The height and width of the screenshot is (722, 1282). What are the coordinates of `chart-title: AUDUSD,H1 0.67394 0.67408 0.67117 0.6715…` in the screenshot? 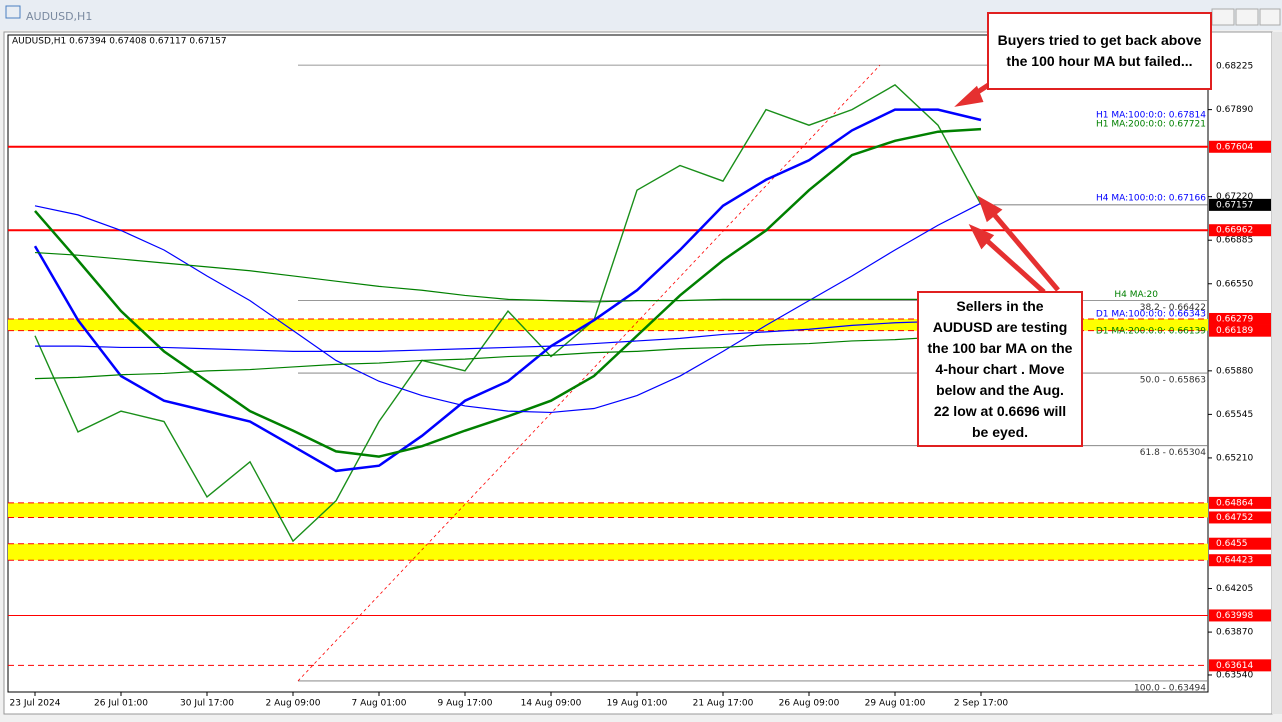 It's located at (119, 42).